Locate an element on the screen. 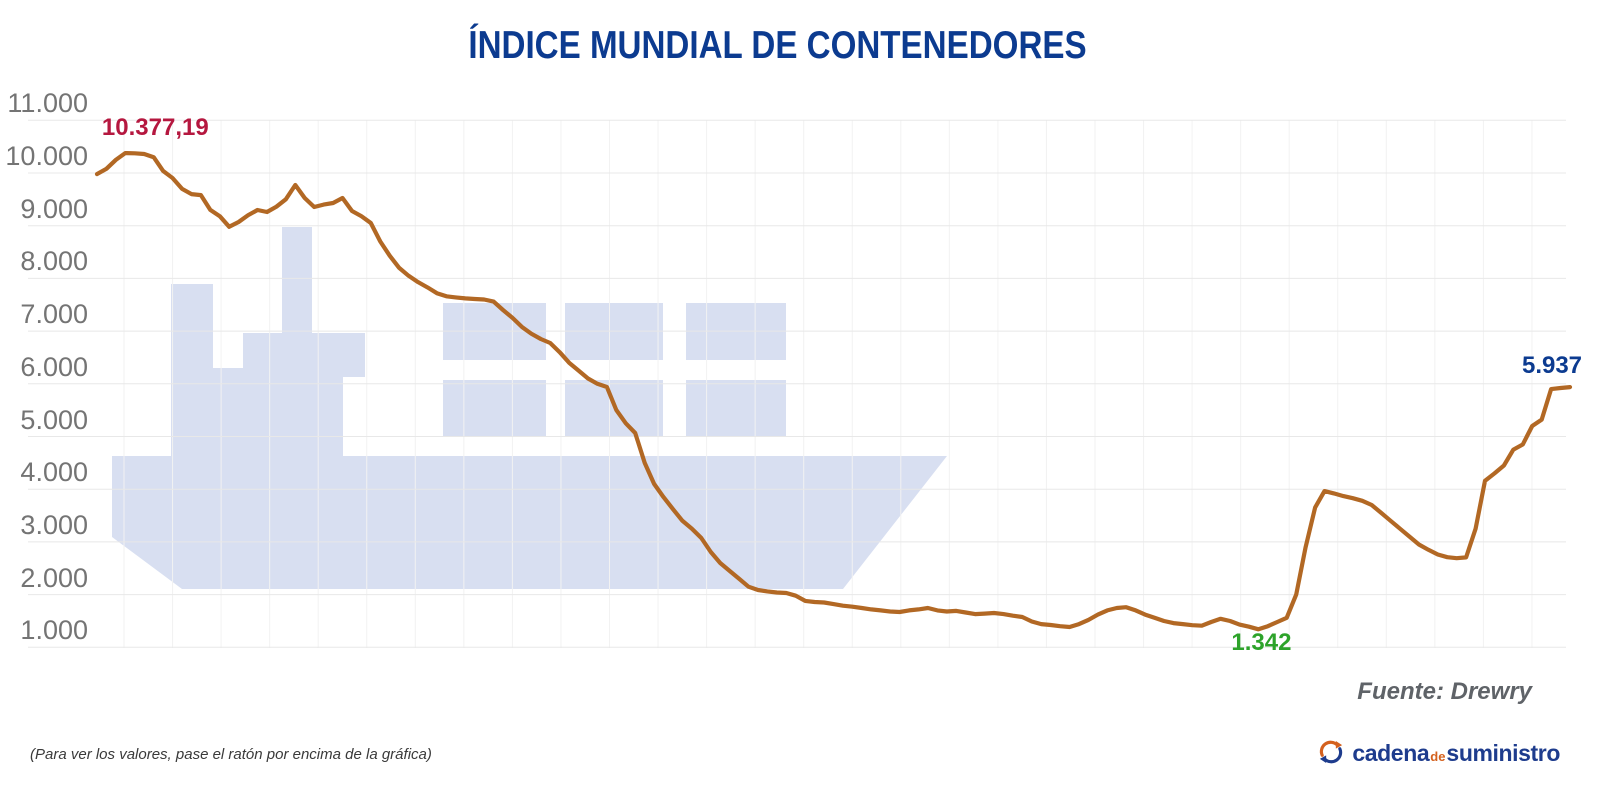 The height and width of the screenshot is (800, 1600). low-value-label: 1.342 is located at coordinates (1261, 643).